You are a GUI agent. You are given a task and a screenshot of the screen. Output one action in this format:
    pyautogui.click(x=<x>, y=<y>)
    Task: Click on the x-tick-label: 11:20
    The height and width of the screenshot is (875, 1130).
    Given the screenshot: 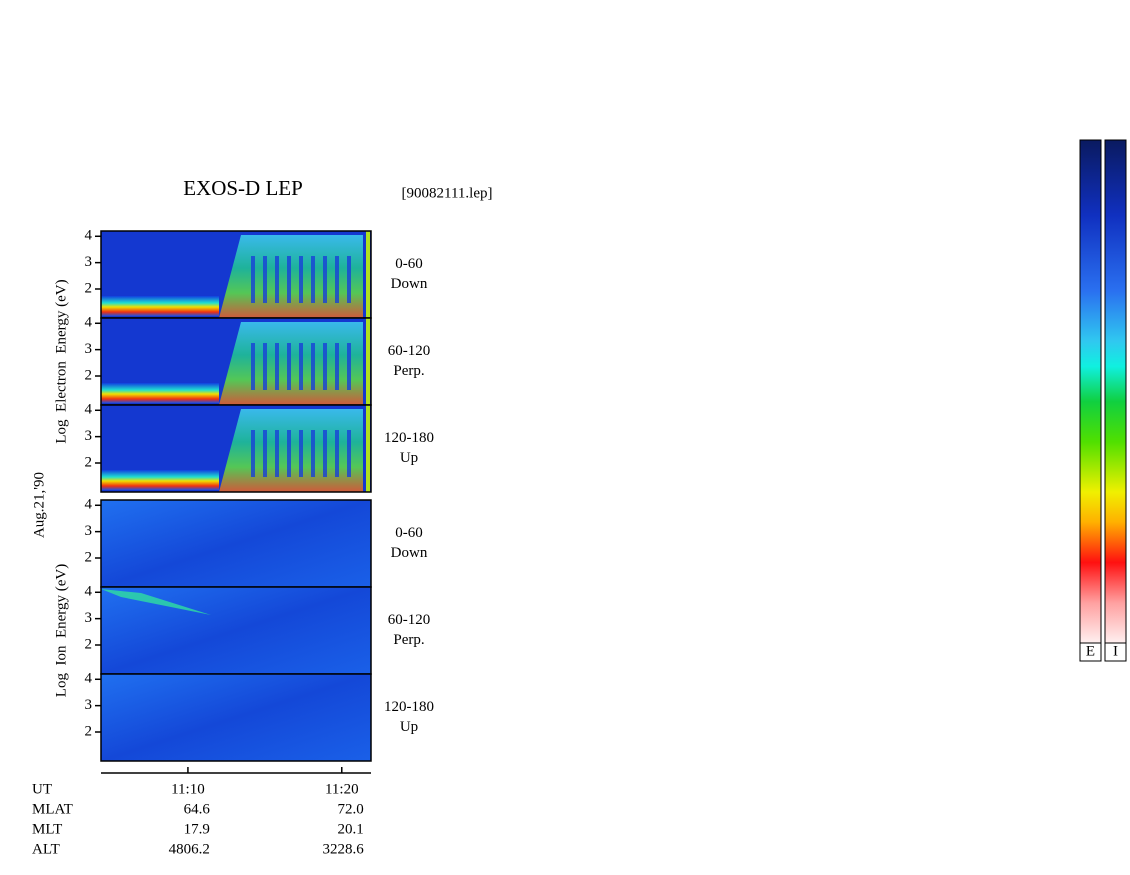 What is the action you would take?
    pyautogui.click(x=342, y=789)
    